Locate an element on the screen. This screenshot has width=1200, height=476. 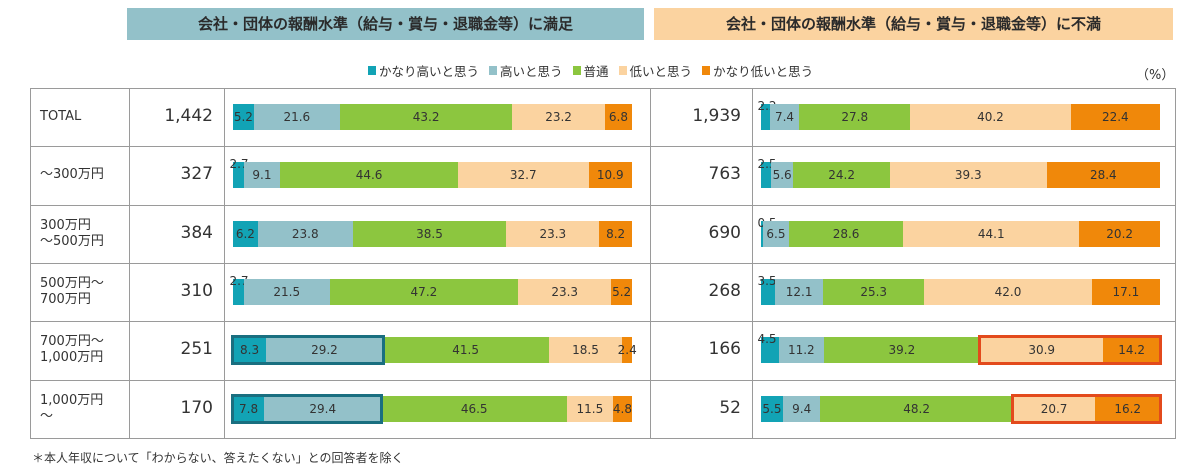
data-label: 9.1 is located at coordinates (262, 175).